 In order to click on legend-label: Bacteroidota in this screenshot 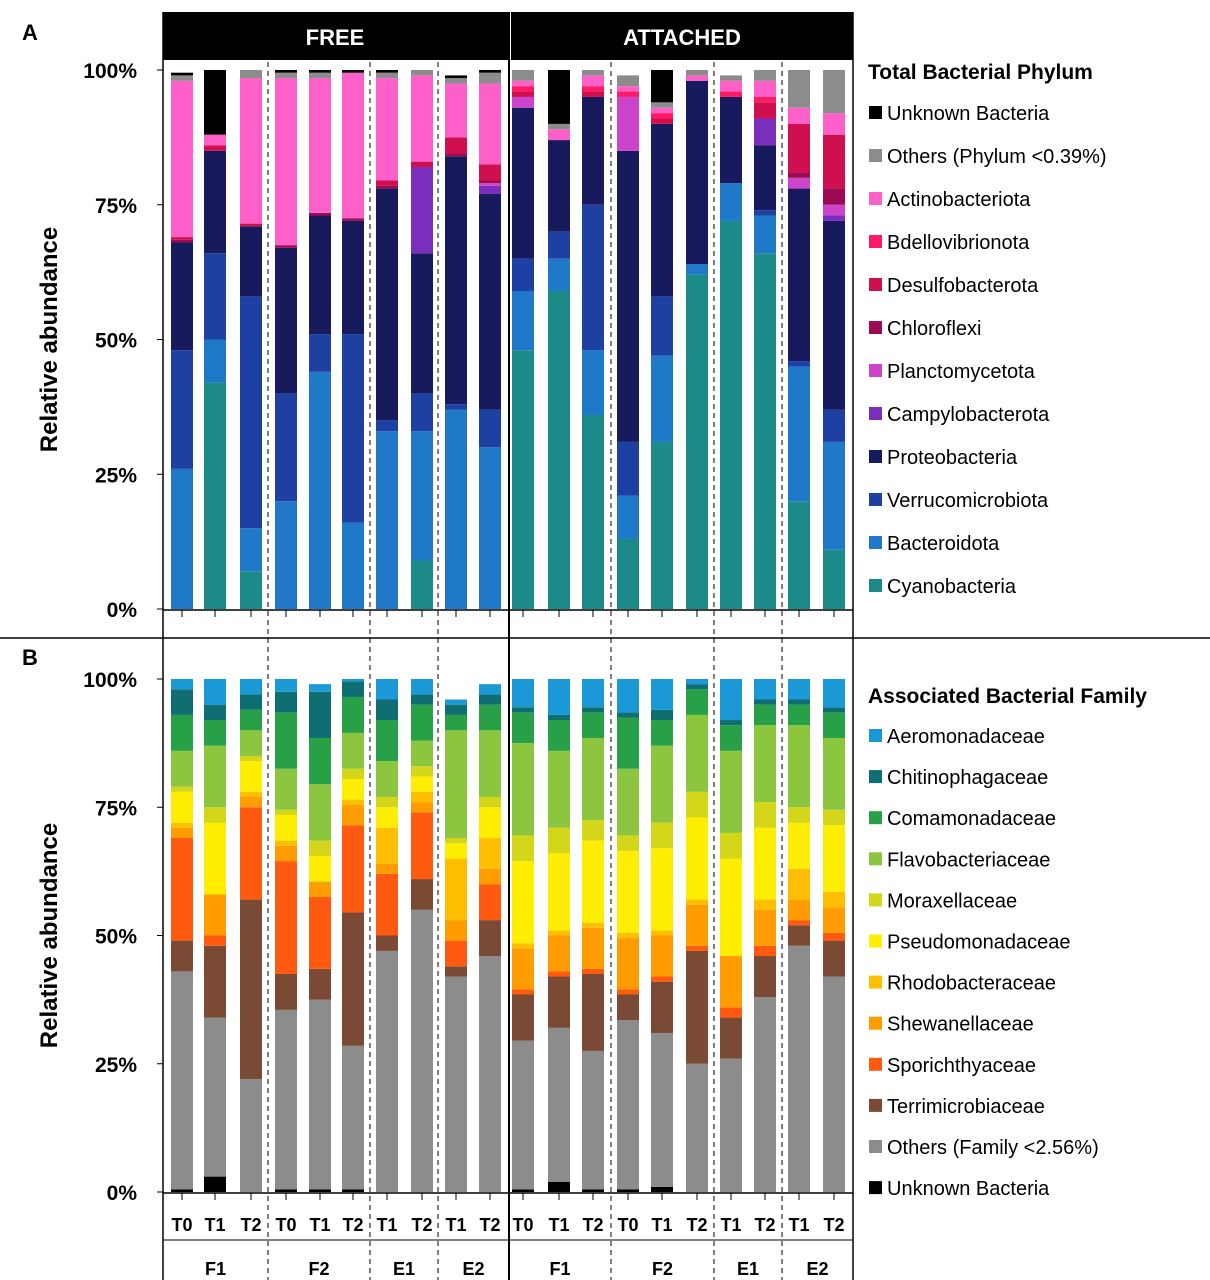, I will do `click(943, 544)`.